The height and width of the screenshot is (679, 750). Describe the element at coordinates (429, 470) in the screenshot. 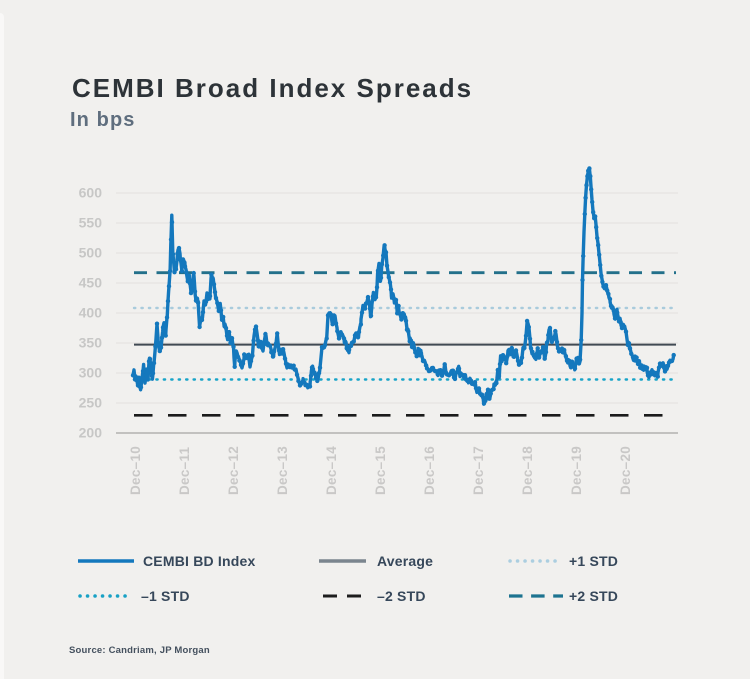

I see `svg-text: Dec–16` at that location.